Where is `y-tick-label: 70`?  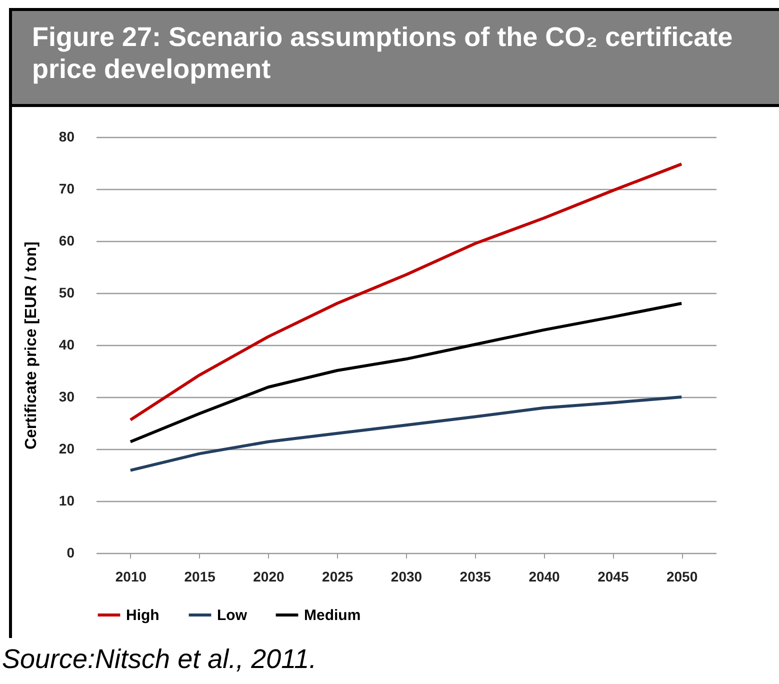
y-tick-label: 70 is located at coordinates (66, 188).